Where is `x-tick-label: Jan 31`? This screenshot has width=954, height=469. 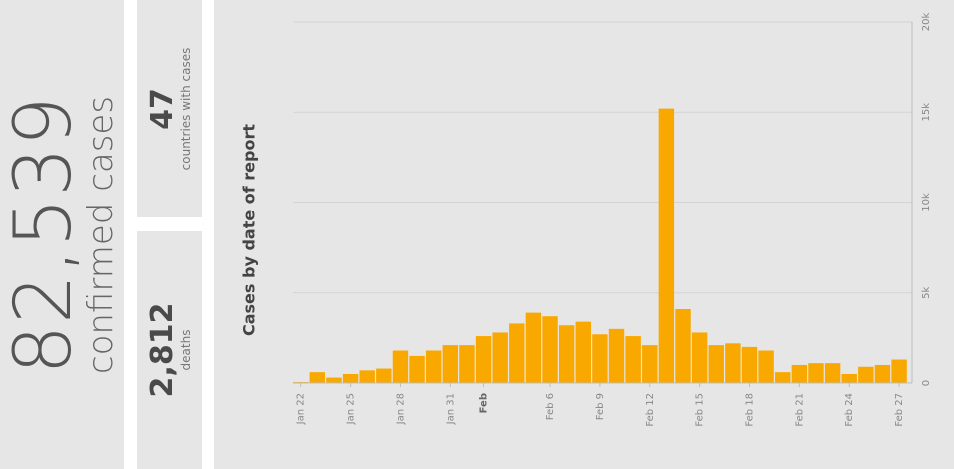 x-tick-label: Jan 31 is located at coordinates (450, 409).